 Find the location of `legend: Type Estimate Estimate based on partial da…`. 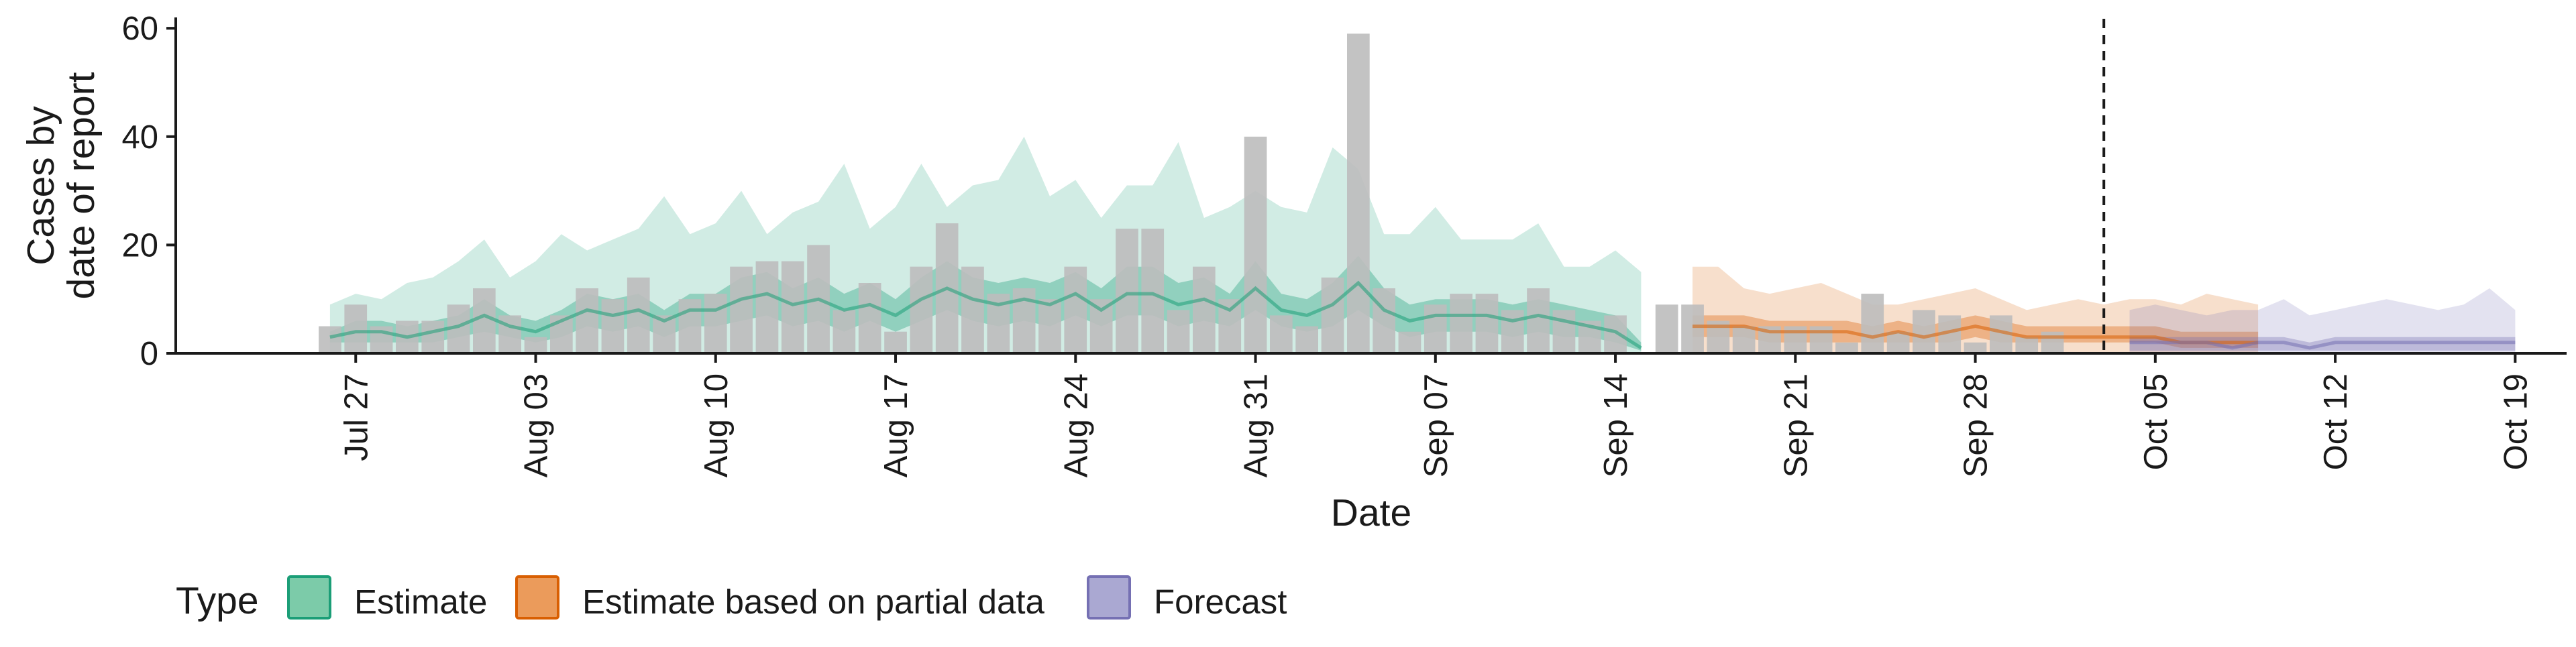

legend: Type Estimate Estimate based on partial da… is located at coordinates (731, 598).